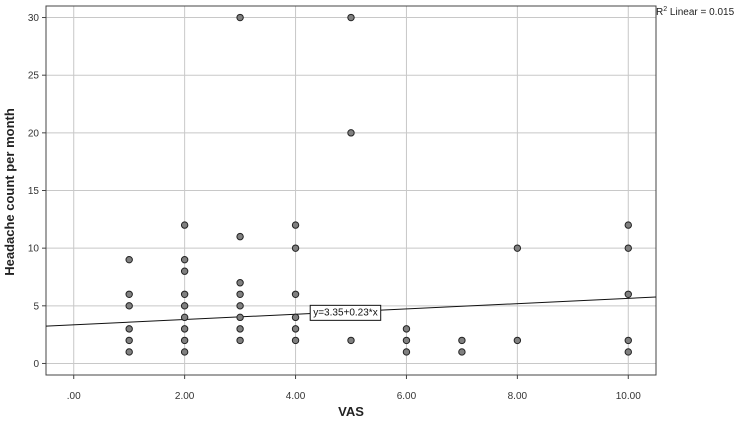  I want to click on x-axis: .00 2.00 4.00 6.00 8.00 10.00, so click(354, 388).